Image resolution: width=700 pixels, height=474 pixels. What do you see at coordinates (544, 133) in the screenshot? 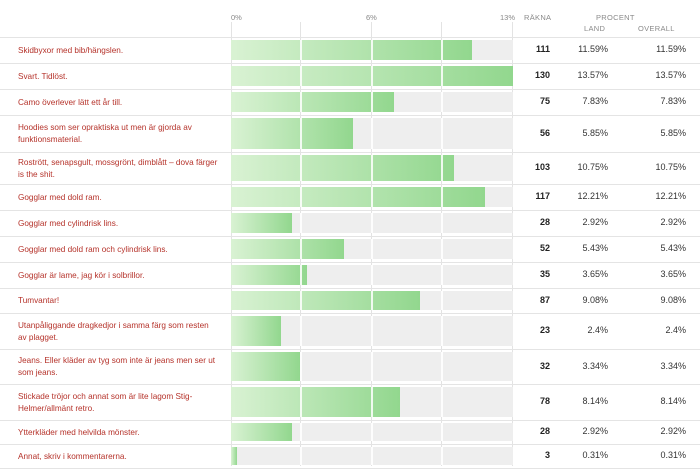
I see `row-count: 56` at bounding box center [544, 133].